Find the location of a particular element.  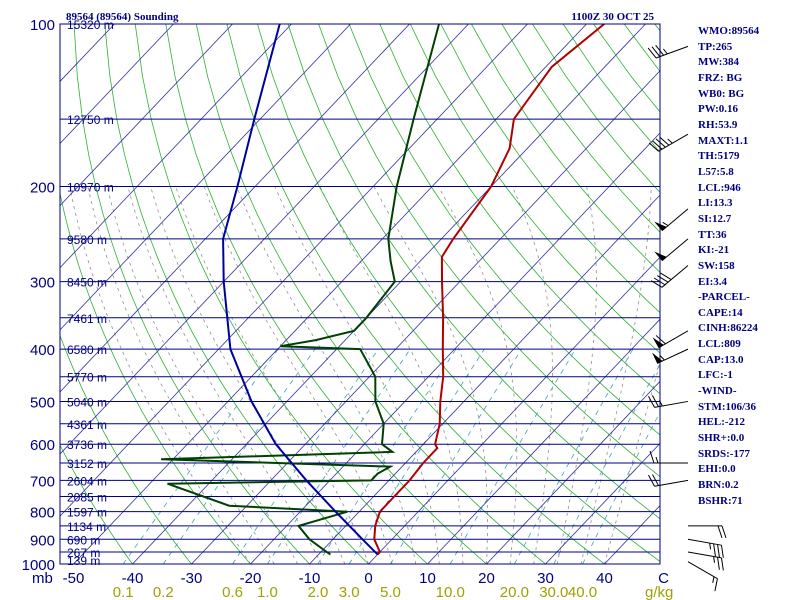

pressure-tick-label: 100 is located at coordinates (42, 25).